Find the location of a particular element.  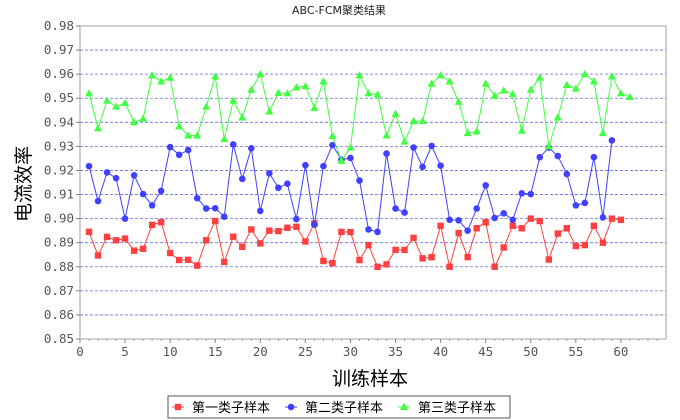

y-tick-label: 0.91 is located at coordinates (59, 194).